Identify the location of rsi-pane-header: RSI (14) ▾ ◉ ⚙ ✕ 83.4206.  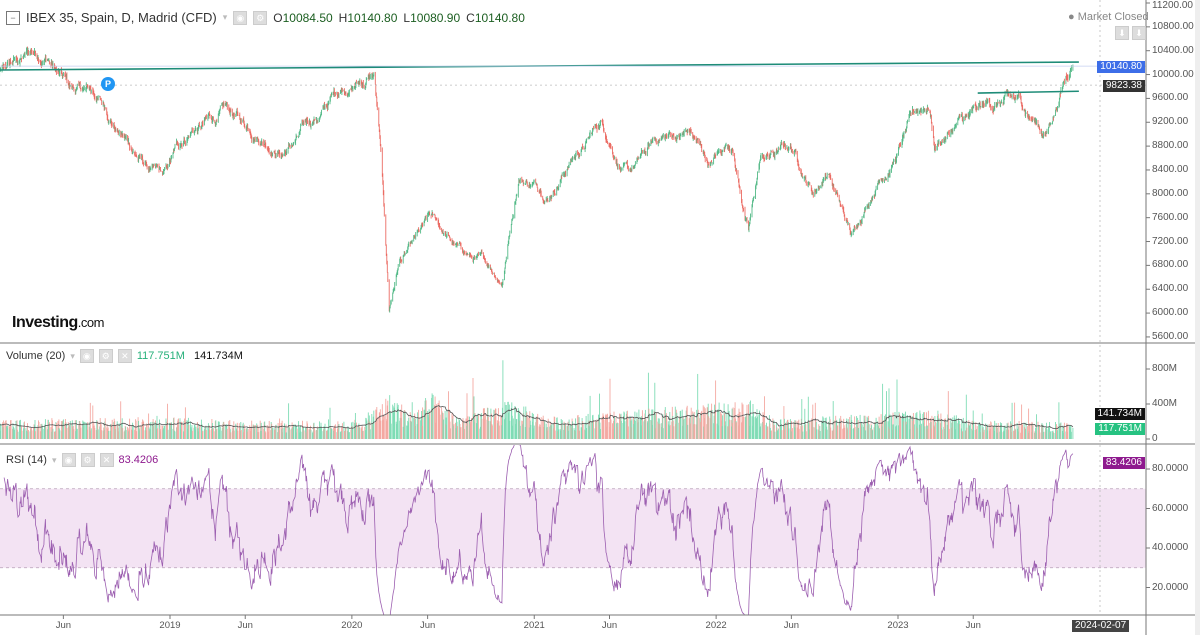
(82, 460).